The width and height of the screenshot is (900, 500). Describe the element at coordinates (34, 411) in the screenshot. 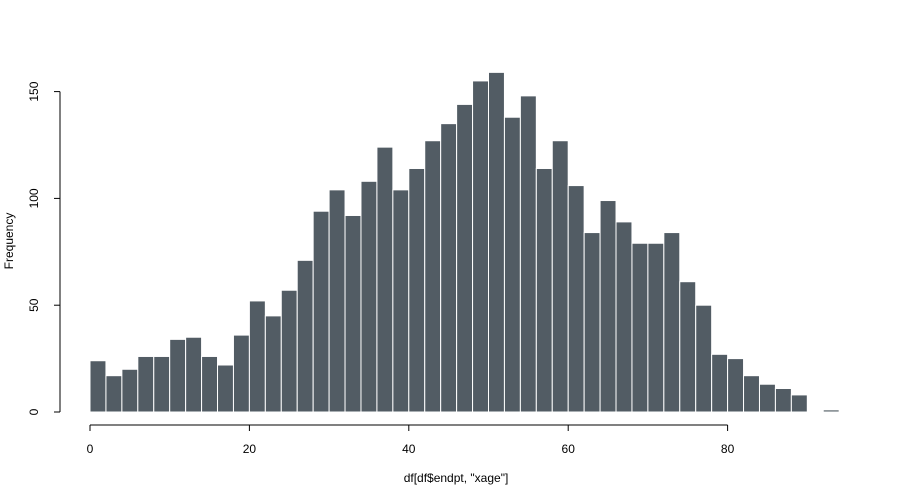

I see `y-tick-label: 0` at that location.